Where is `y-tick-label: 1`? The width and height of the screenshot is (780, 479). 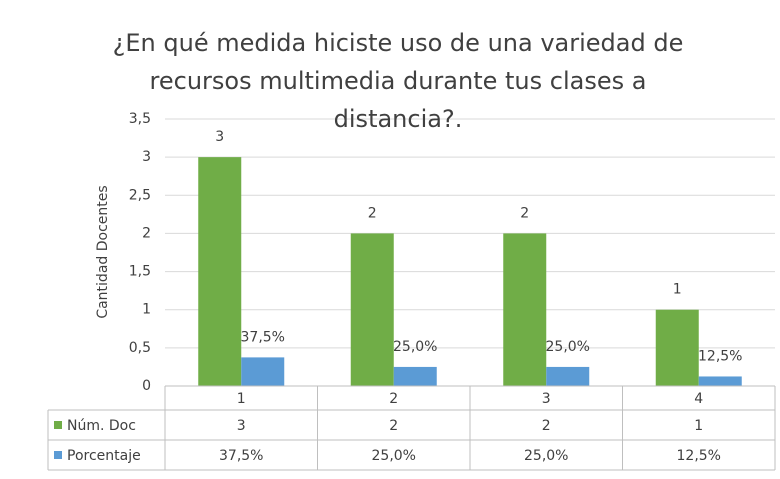
y-tick-label: 1 is located at coordinates (146, 310).